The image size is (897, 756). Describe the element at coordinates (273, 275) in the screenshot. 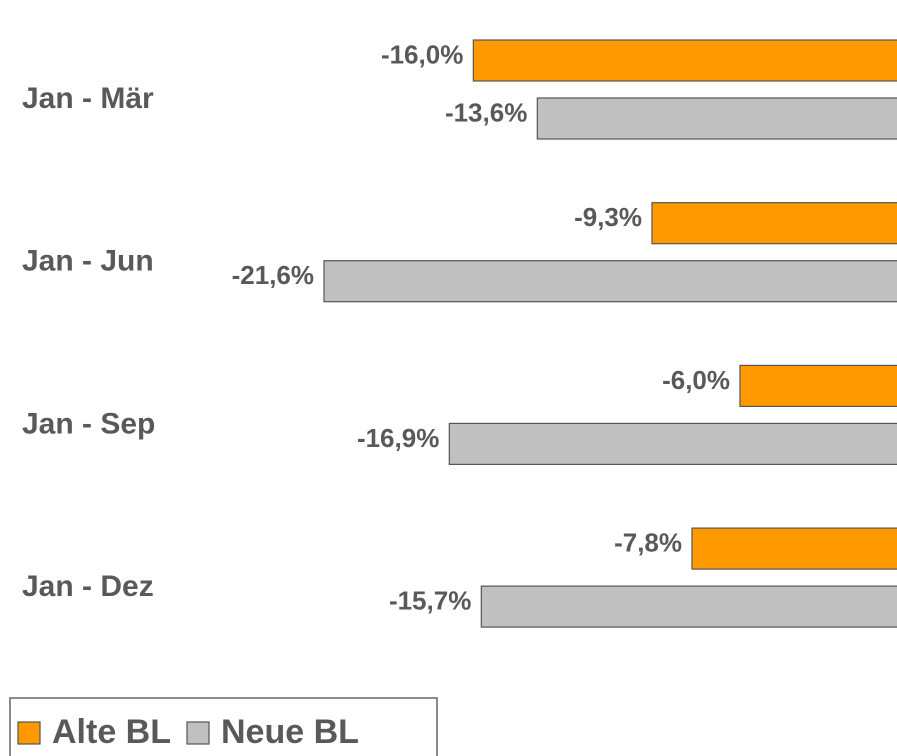

I see `value-label: -21,6%` at that location.